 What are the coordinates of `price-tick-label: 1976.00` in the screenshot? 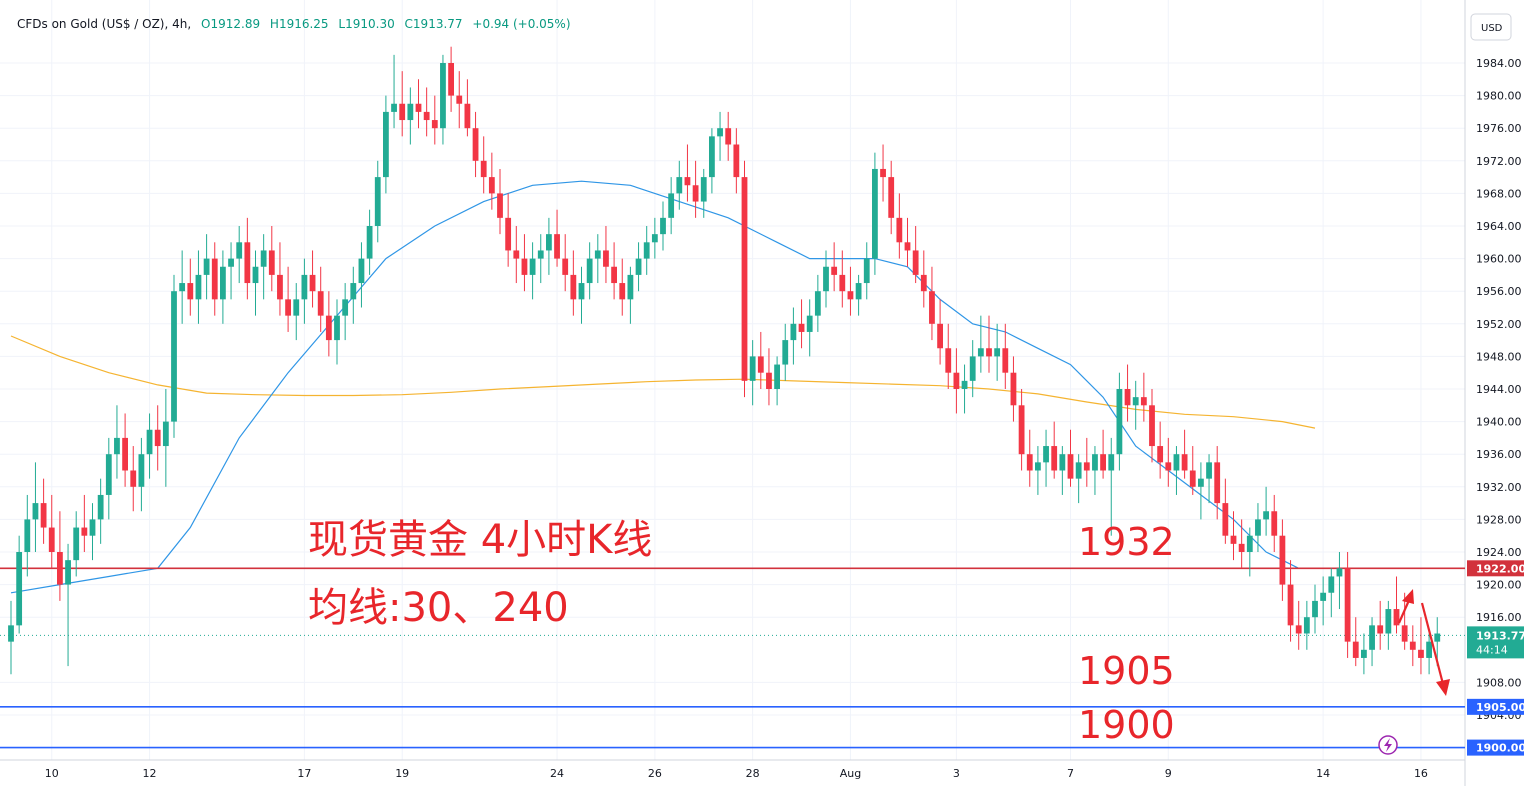 It's located at (1499, 128).